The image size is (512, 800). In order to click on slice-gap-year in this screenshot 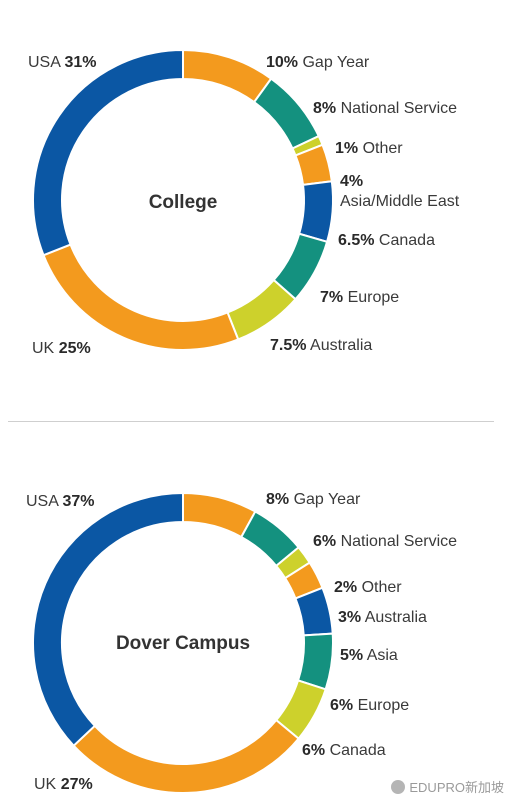, I will do `click(227, 76)`.